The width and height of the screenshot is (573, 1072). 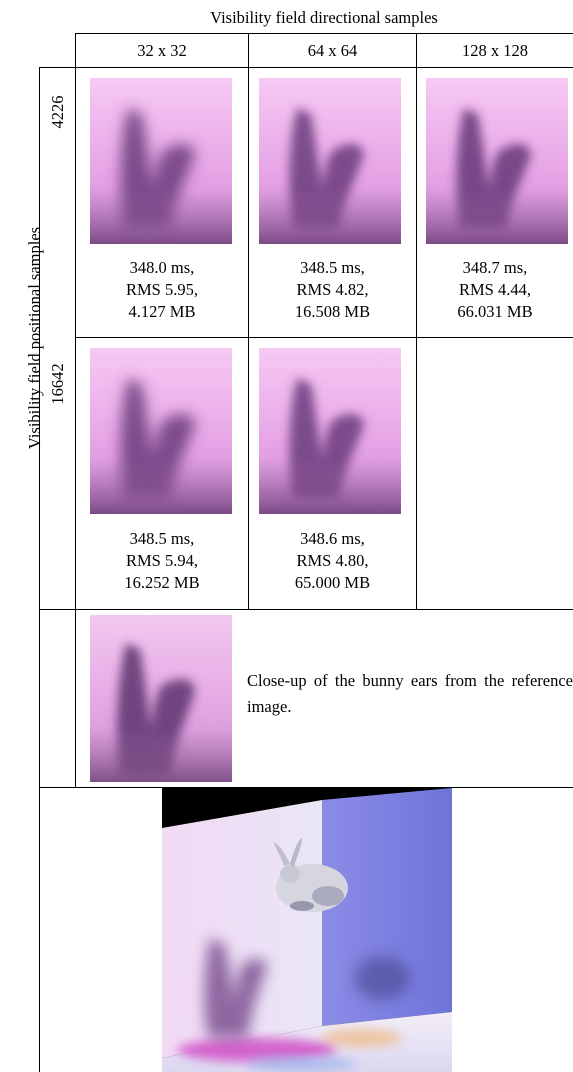 I want to click on stat-rms: RMS 5.95,, so click(x=162, y=289).